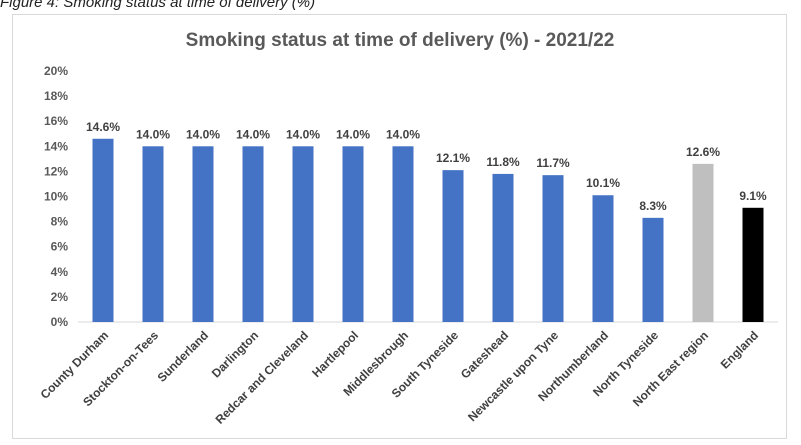 This screenshot has width=801, height=445. What do you see at coordinates (335, 354) in the screenshot?
I see `x-tick-label: Hartlepool` at bounding box center [335, 354].